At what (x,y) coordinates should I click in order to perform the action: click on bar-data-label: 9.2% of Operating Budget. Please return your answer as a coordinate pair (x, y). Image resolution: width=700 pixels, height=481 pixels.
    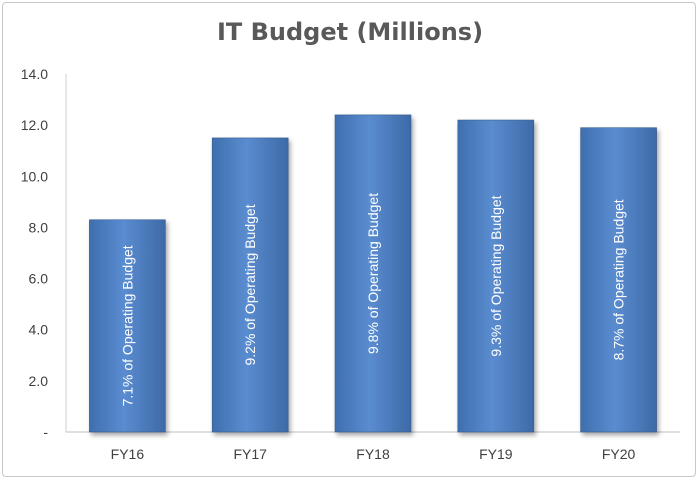
    Looking at the image, I should click on (250, 284).